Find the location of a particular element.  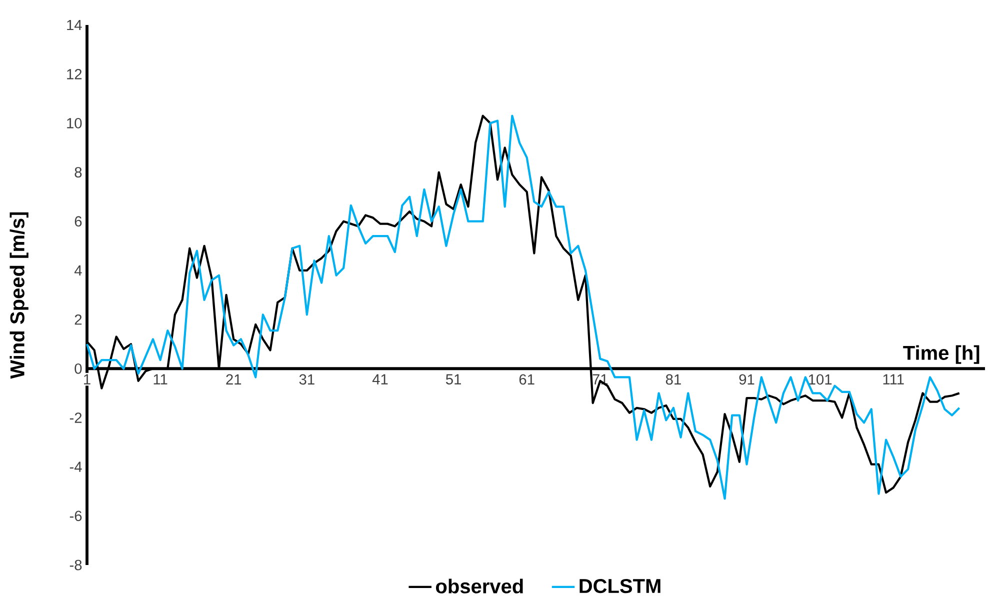

y-tick-label: 2 is located at coordinates (78, 319).